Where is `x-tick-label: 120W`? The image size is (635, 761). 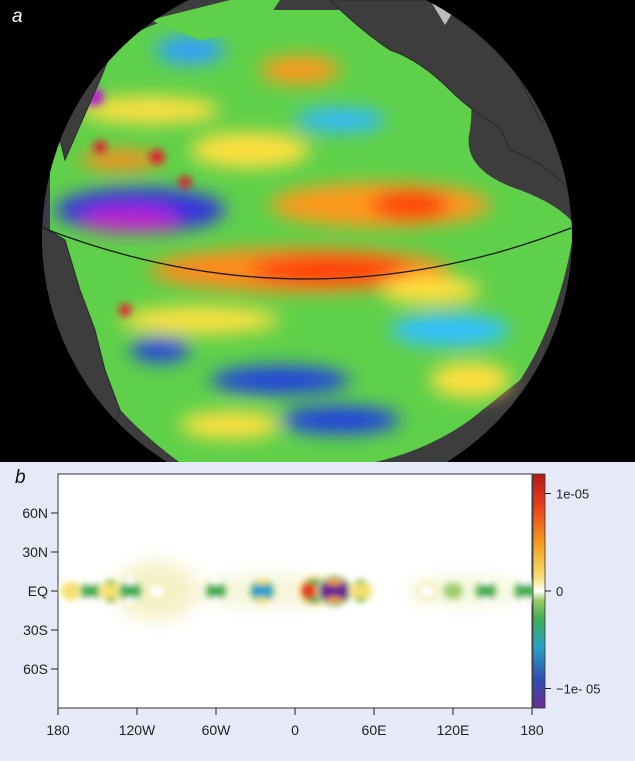
x-tick-label: 120W is located at coordinates (137, 730).